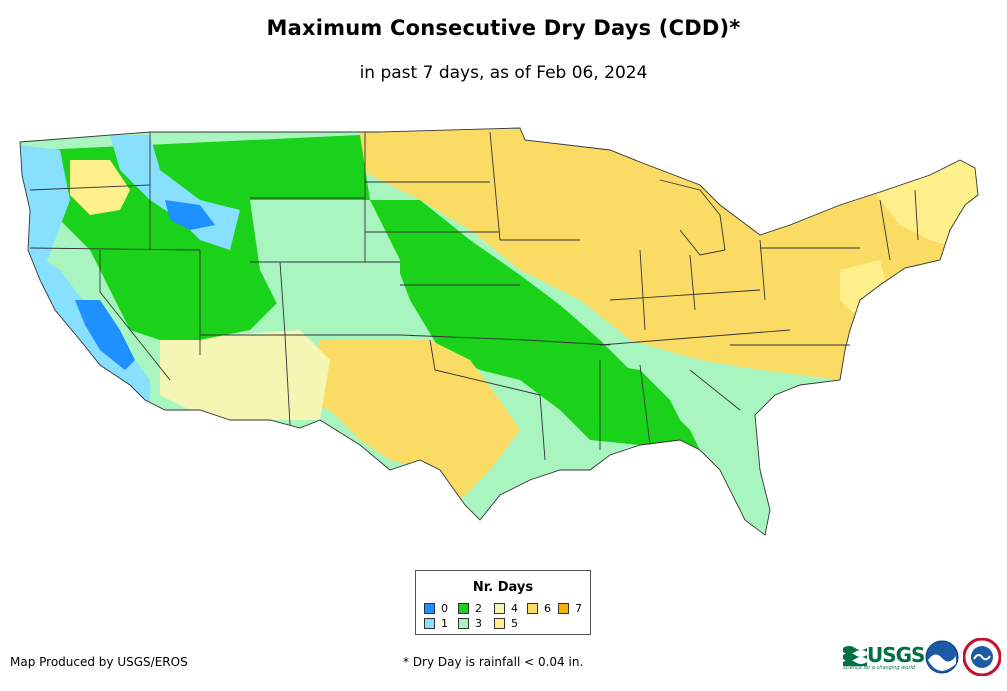 The width and height of the screenshot is (1007, 691). What do you see at coordinates (503, 73) in the screenshot?
I see `map-subtitle: in past 7 days, as of Feb 06, 2024` at bounding box center [503, 73].